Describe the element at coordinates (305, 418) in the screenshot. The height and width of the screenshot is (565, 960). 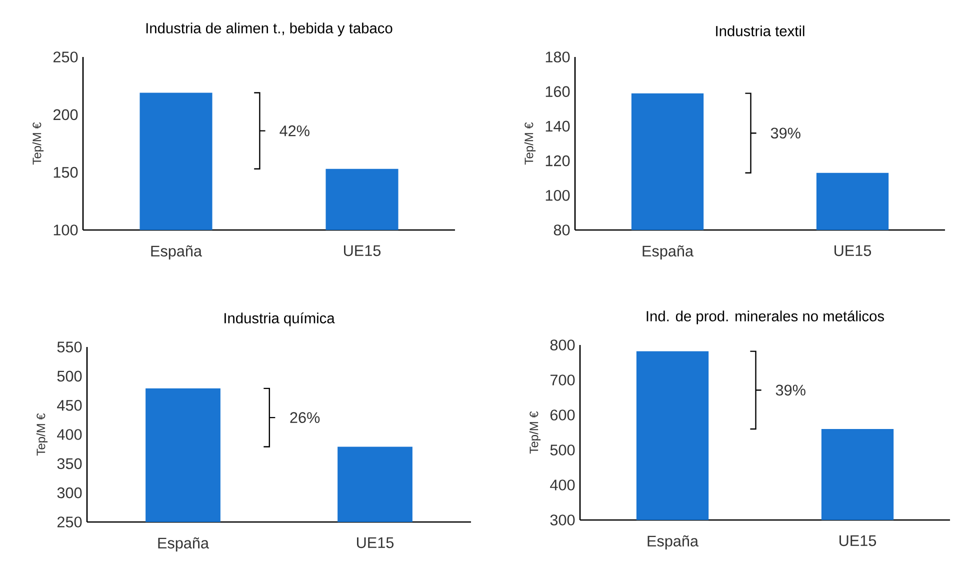
I see `annotation: 26%` at that location.